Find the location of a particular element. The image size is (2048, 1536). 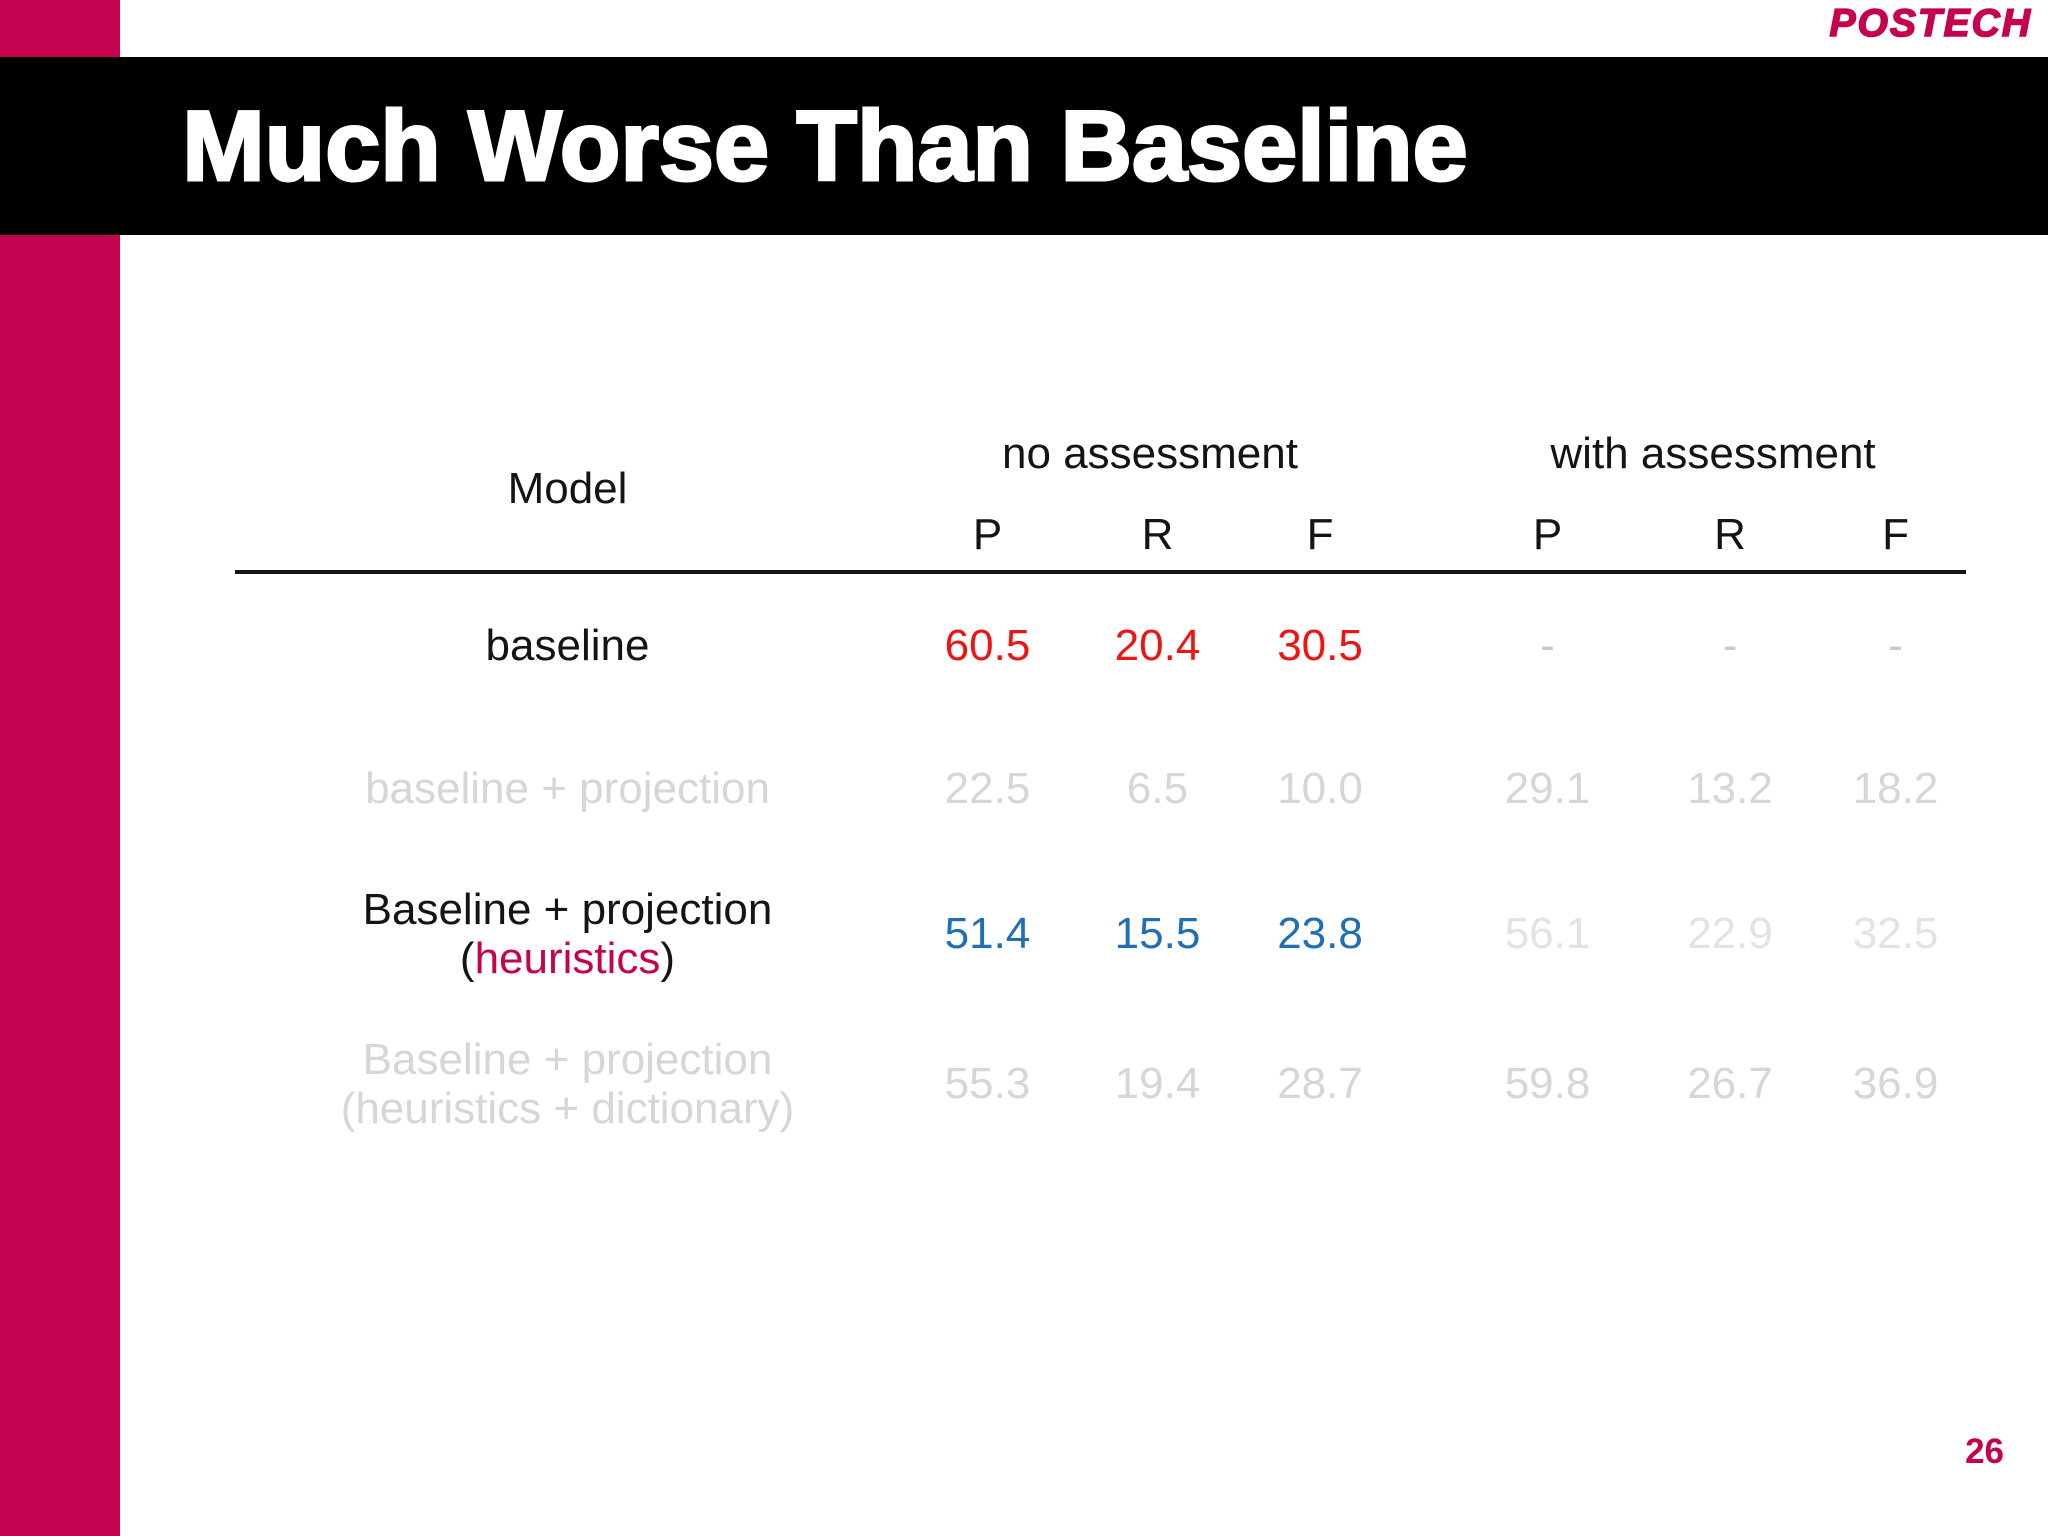

value-cell: 20.4 is located at coordinates (1157, 646).